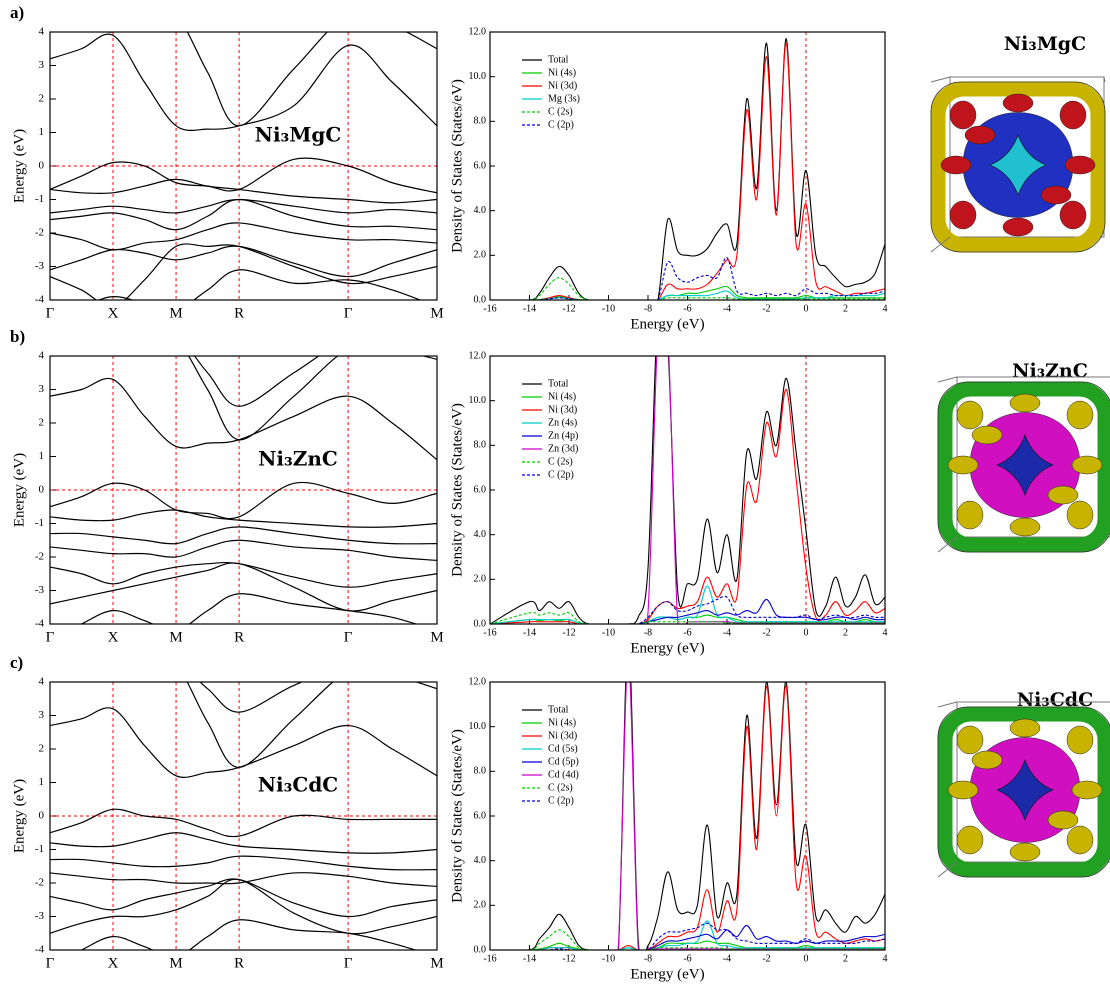 The image size is (1110, 992). What do you see at coordinates (39, 523) in the screenshot?
I see `y-tick-label: -1` at bounding box center [39, 523].